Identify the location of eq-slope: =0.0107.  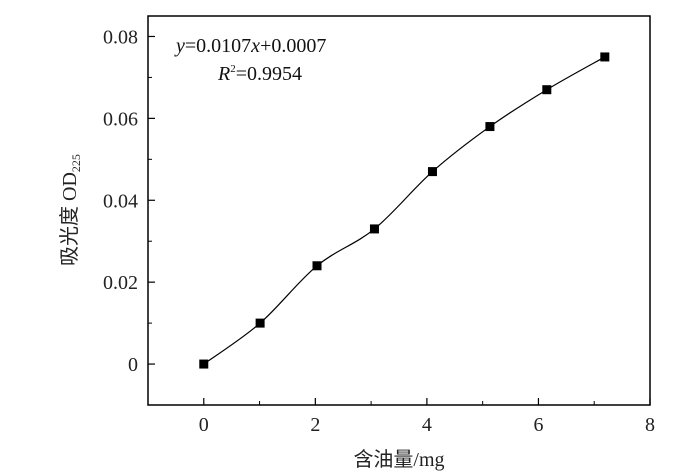
(218, 46).